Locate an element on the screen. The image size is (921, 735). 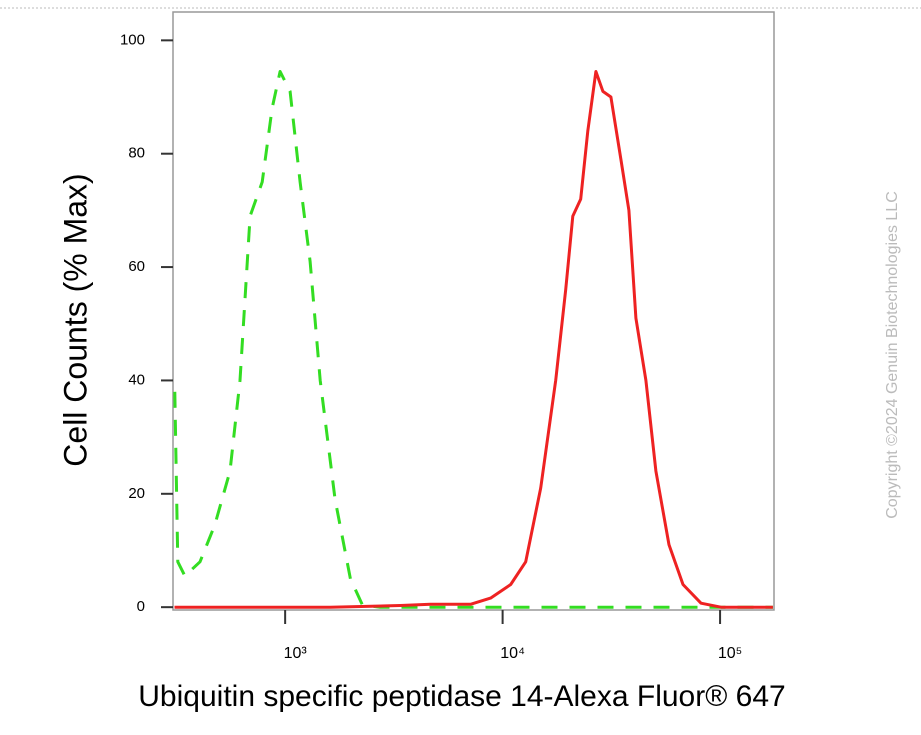
y-tick-label: 80 is located at coordinates (136, 153).